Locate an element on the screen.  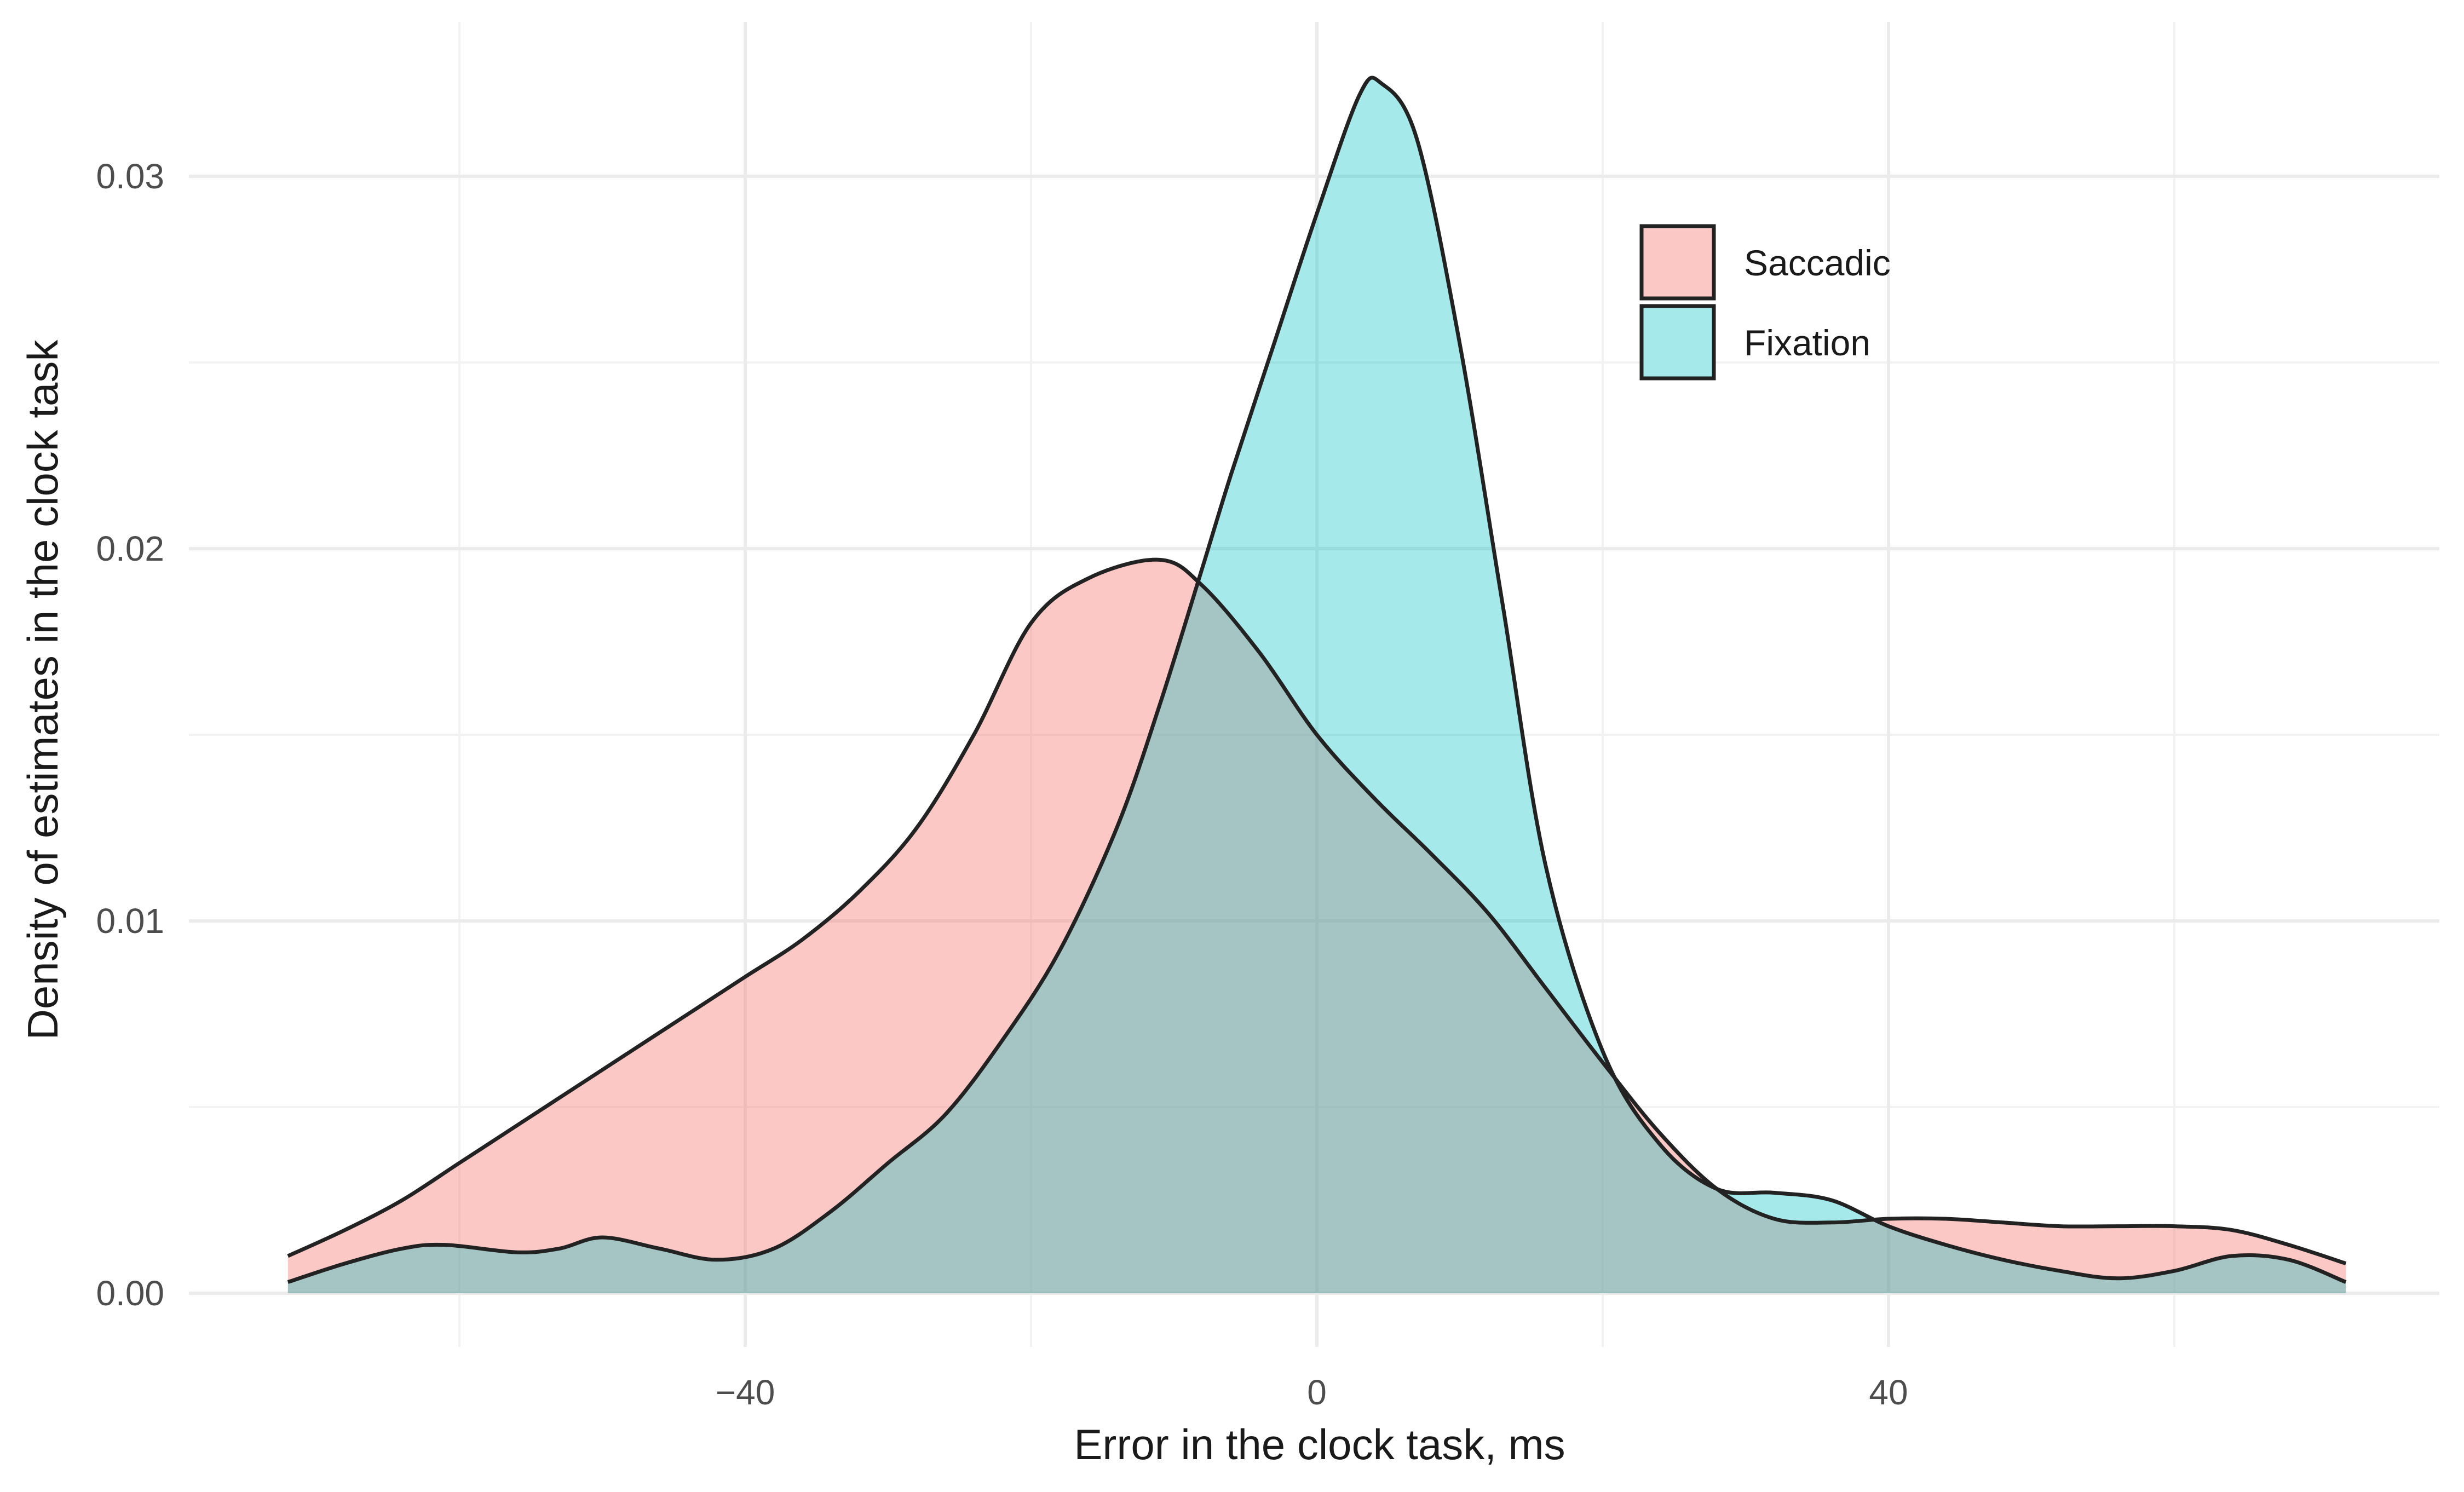
y-tick-label: 0.01 is located at coordinates (130, 921).